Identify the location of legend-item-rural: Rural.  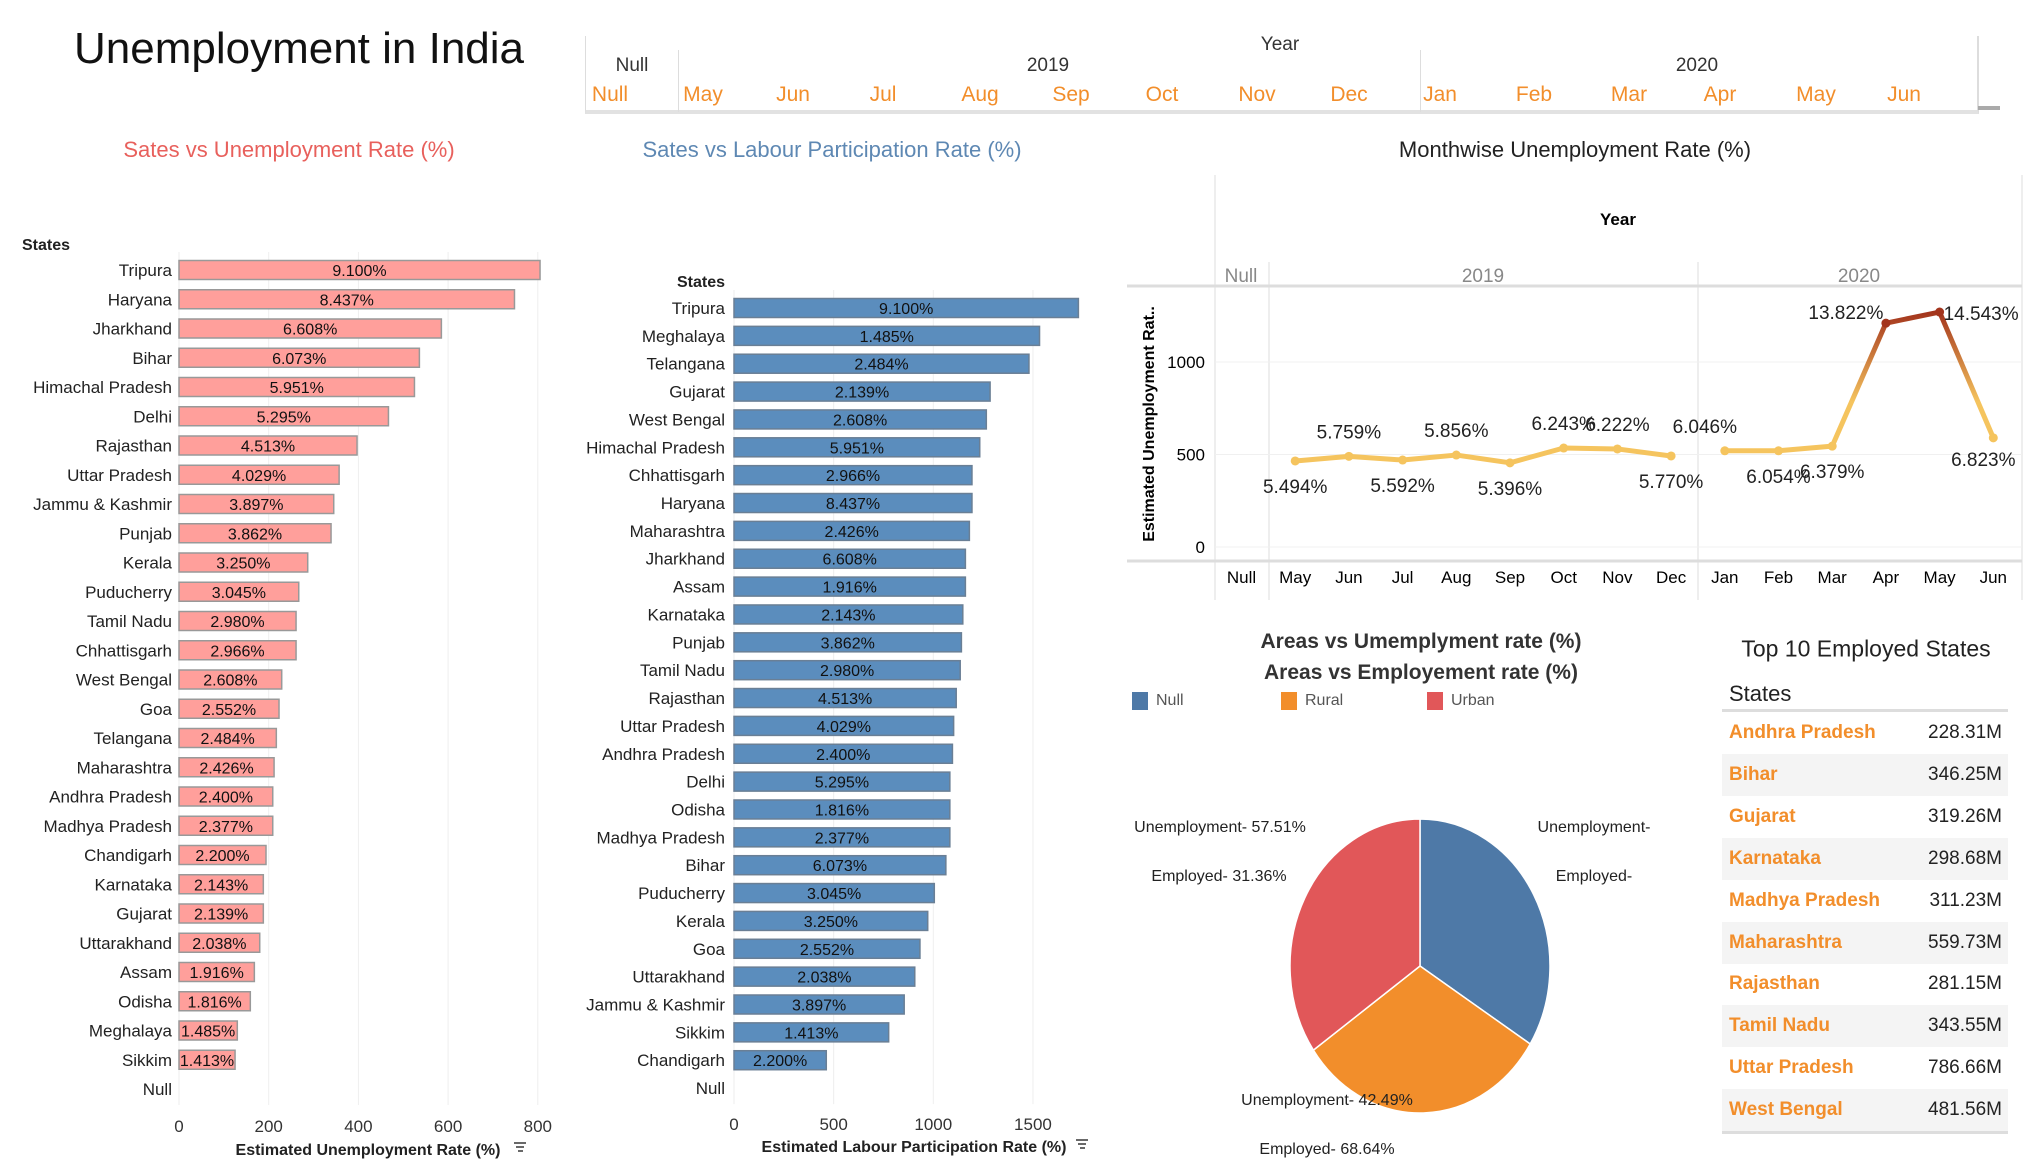
(1312, 701).